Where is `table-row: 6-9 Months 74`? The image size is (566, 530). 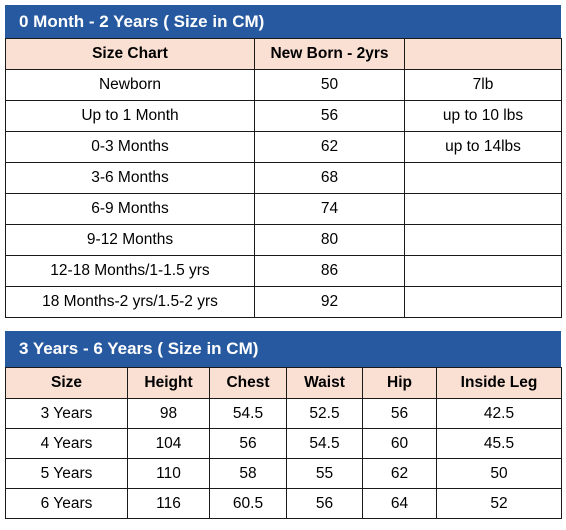 table-row: 6-9 Months 74 is located at coordinates (283, 209).